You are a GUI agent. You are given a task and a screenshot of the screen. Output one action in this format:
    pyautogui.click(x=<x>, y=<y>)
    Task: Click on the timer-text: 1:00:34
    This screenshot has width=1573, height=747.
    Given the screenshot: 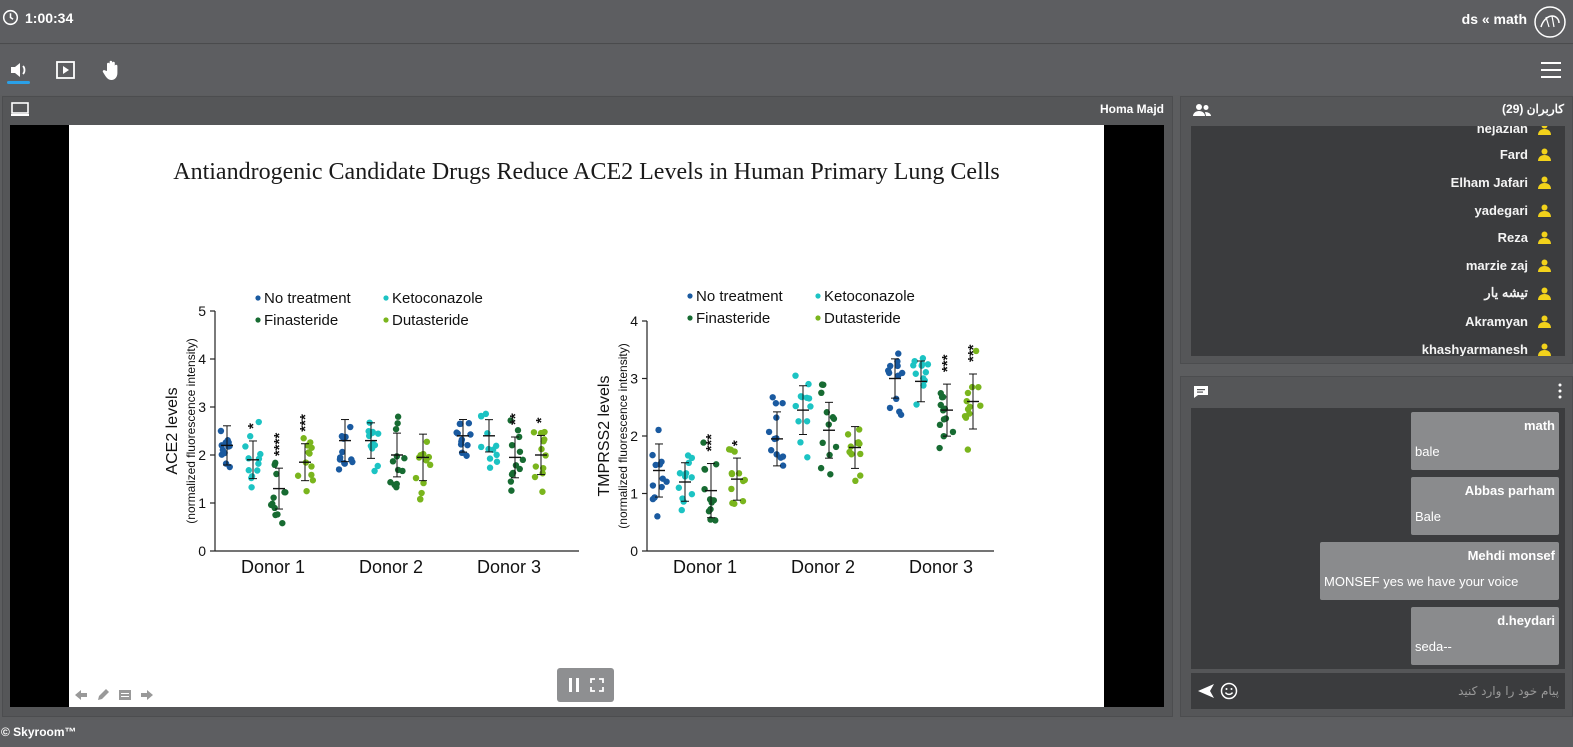 What is the action you would take?
    pyautogui.click(x=49, y=17)
    